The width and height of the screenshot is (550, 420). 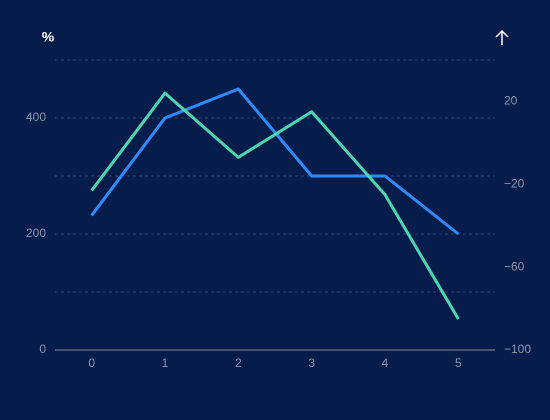 What do you see at coordinates (514, 266) in the screenshot?
I see `y2-tick-label: −60` at bounding box center [514, 266].